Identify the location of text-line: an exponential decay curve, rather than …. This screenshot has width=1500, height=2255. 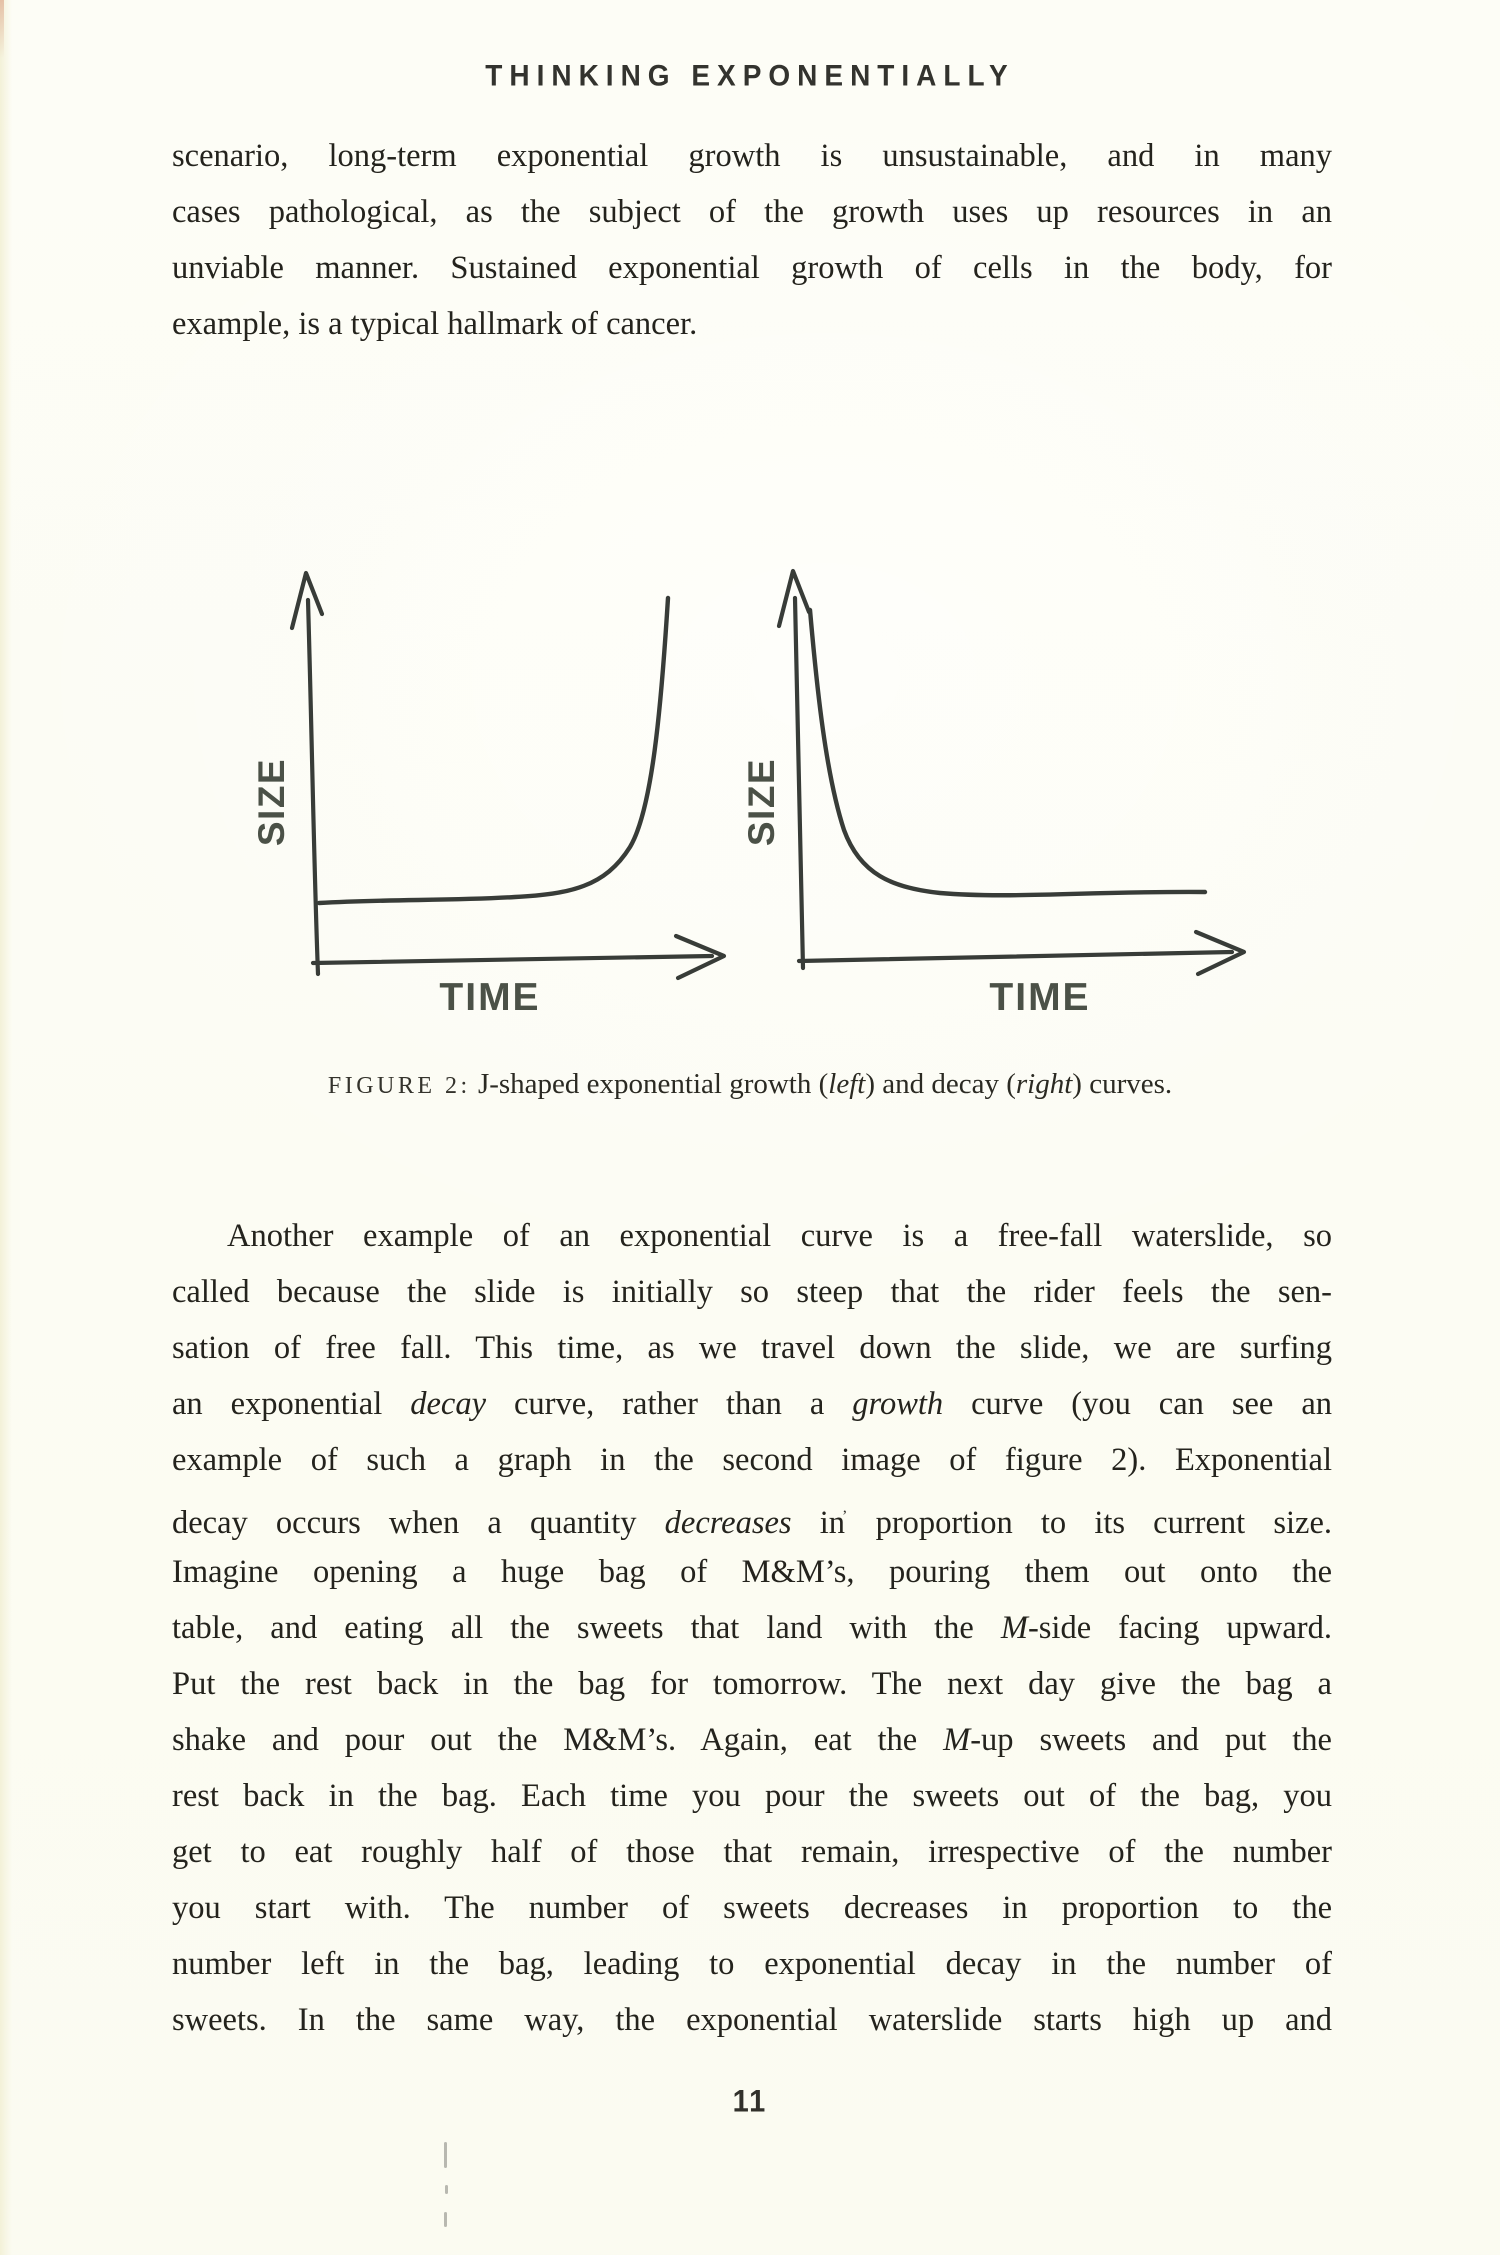
(752, 1404).